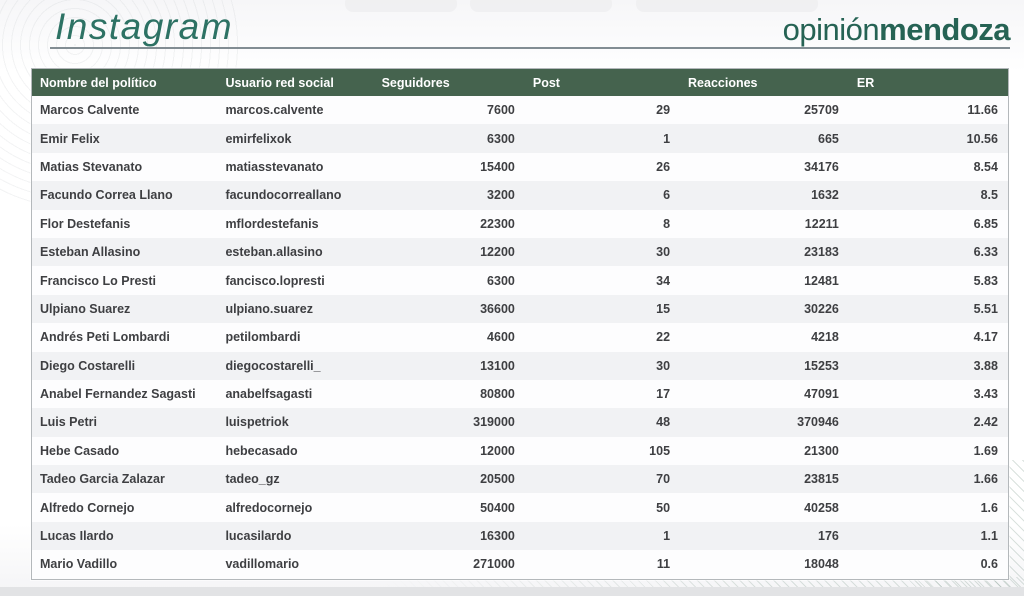  What do you see at coordinates (821, 507) in the screenshot?
I see `cell-reacciones: 40258` at bounding box center [821, 507].